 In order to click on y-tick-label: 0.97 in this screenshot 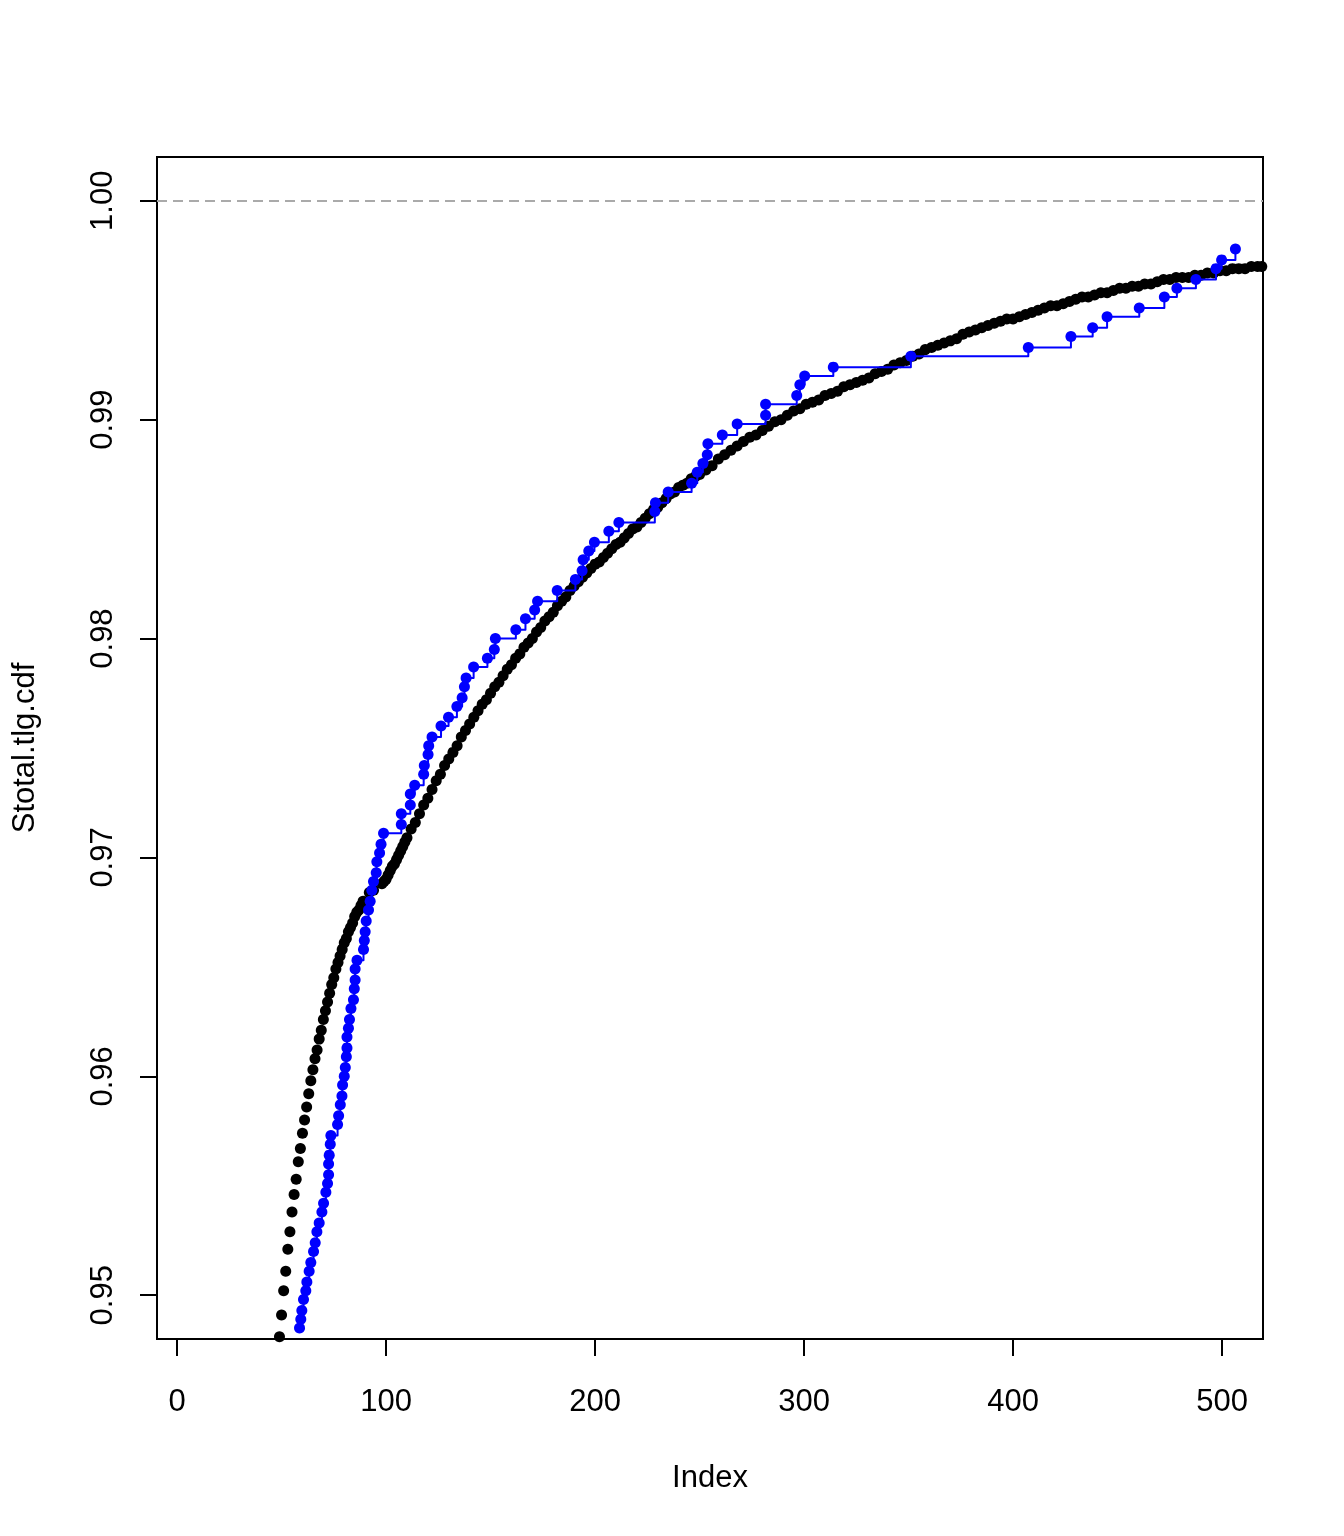, I will do `click(101, 857)`.